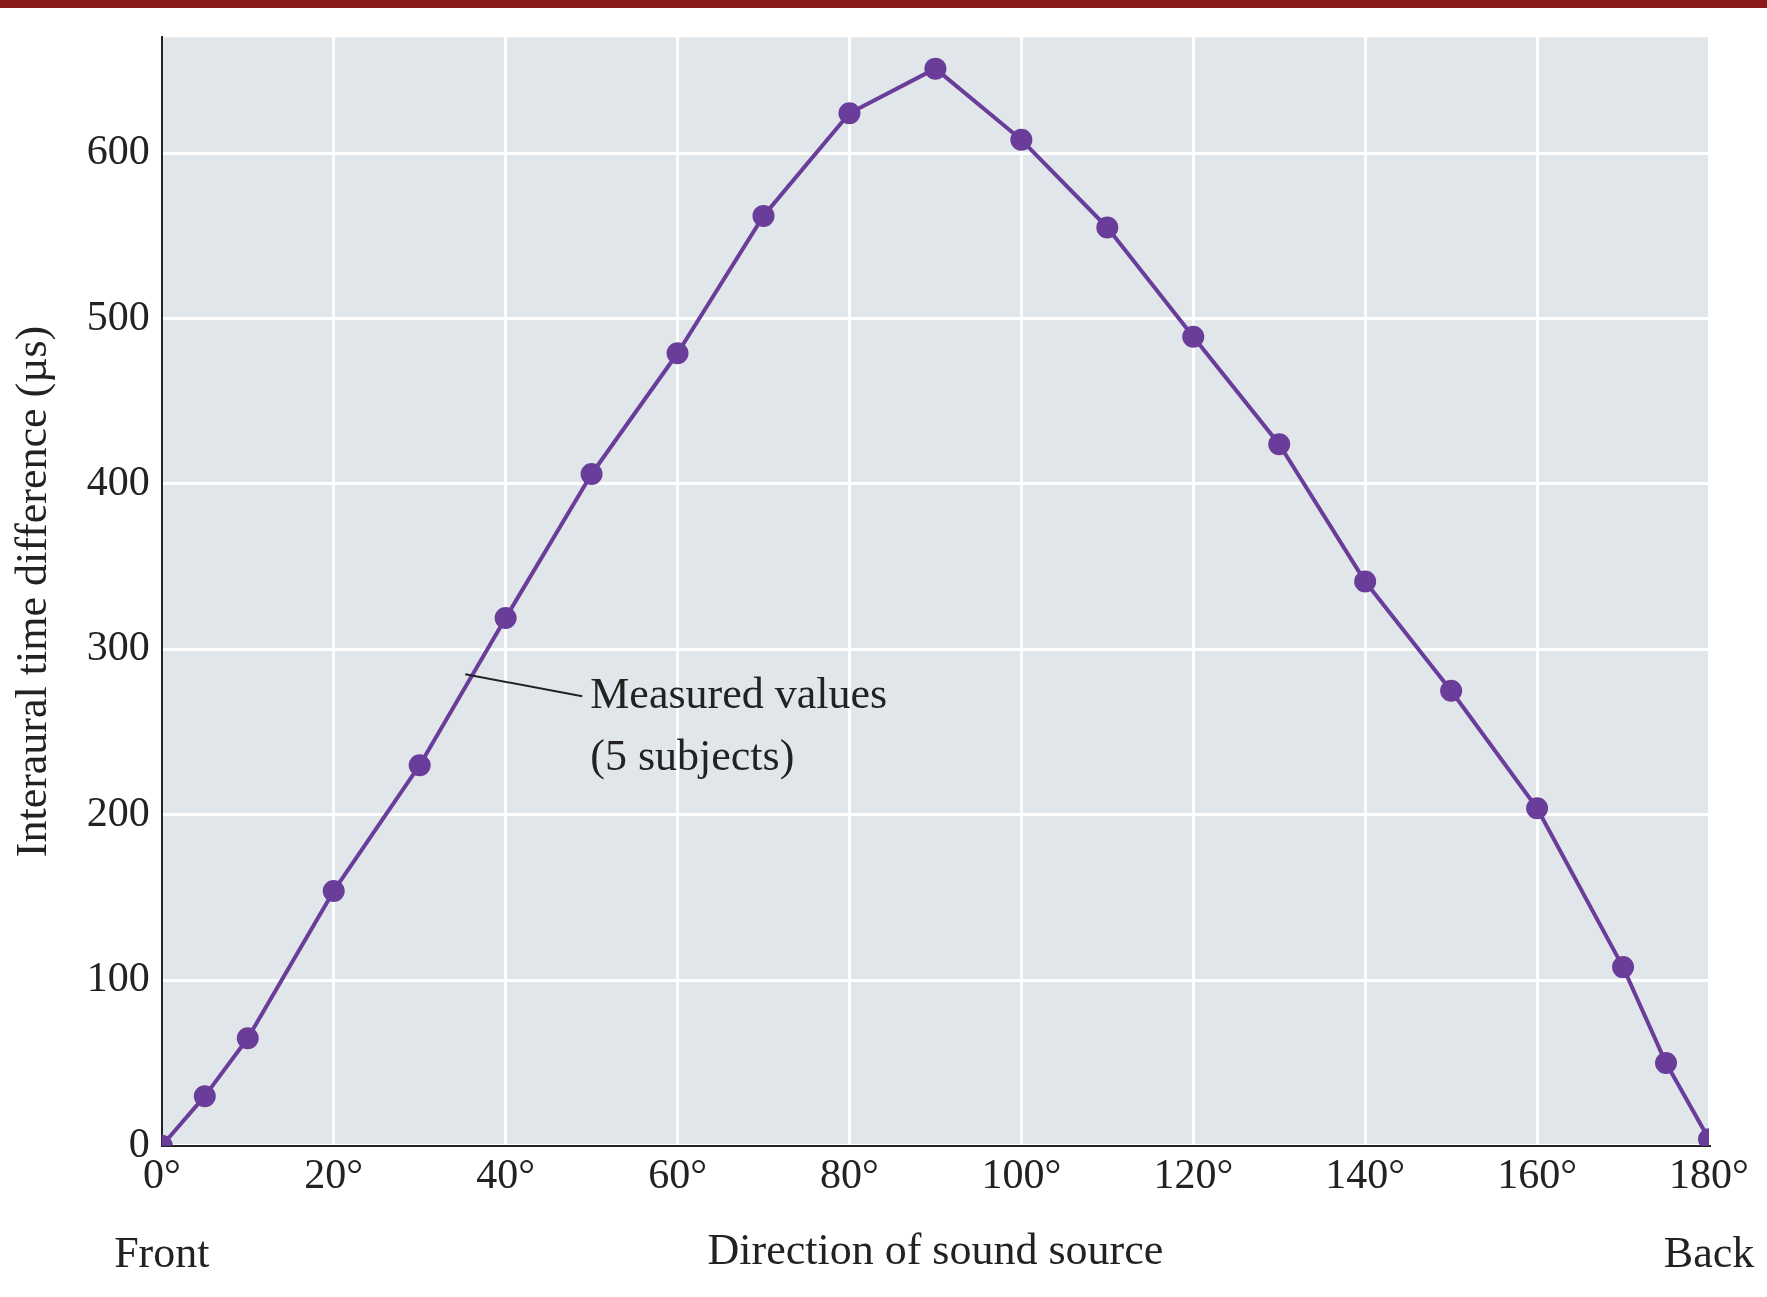 The height and width of the screenshot is (1297, 1767). What do you see at coordinates (739, 724) in the screenshot?
I see `annotation: Measured values (5 subjects)` at bounding box center [739, 724].